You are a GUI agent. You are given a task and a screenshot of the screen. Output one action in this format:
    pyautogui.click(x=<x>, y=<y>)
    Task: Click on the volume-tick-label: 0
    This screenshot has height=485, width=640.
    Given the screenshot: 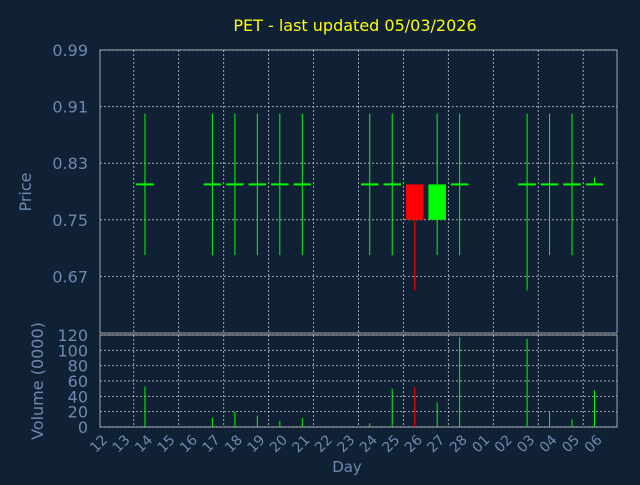 What is the action you would take?
    pyautogui.click(x=83, y=427)
    